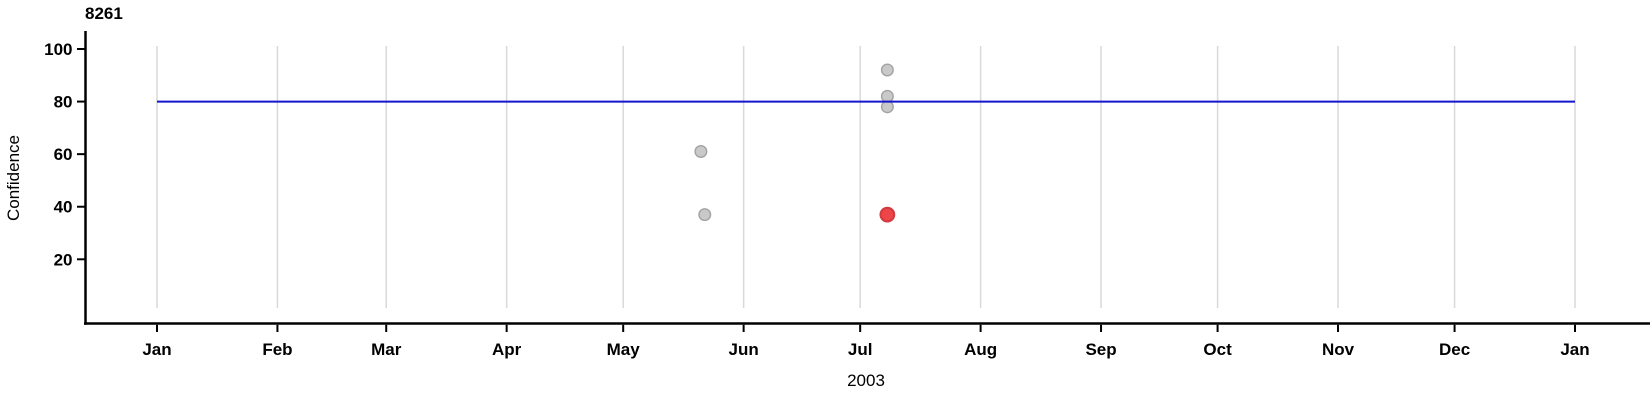 This screenshot has height=400, width=1650. I want to click on x-tick-label: Apr, so click(507, 349).